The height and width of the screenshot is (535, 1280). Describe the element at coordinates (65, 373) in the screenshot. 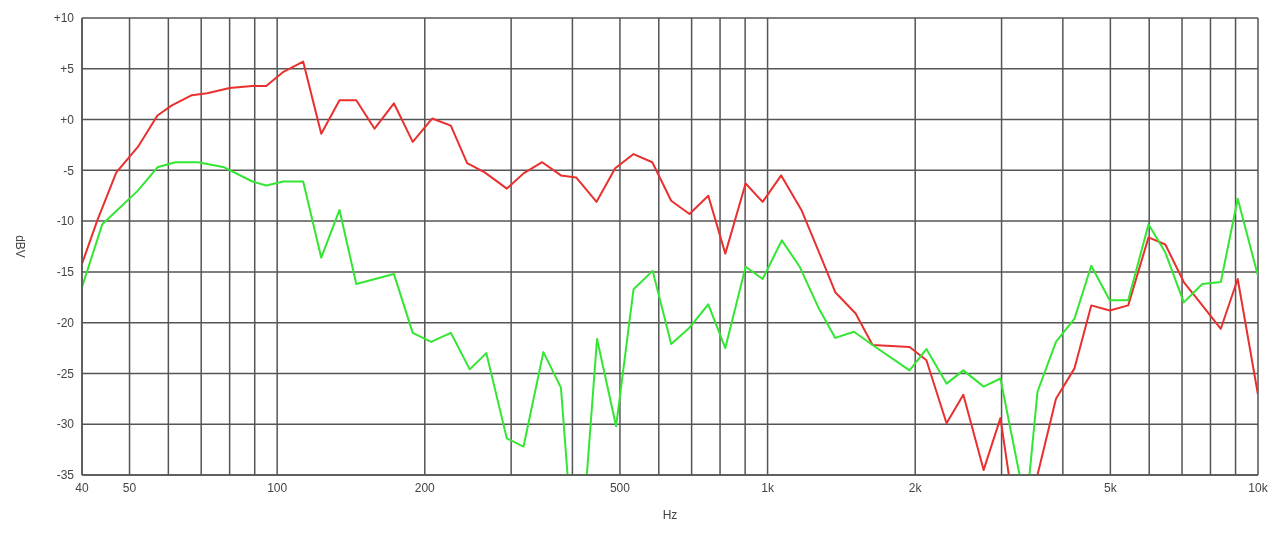

I see `y-tick-label: -25` at that location.